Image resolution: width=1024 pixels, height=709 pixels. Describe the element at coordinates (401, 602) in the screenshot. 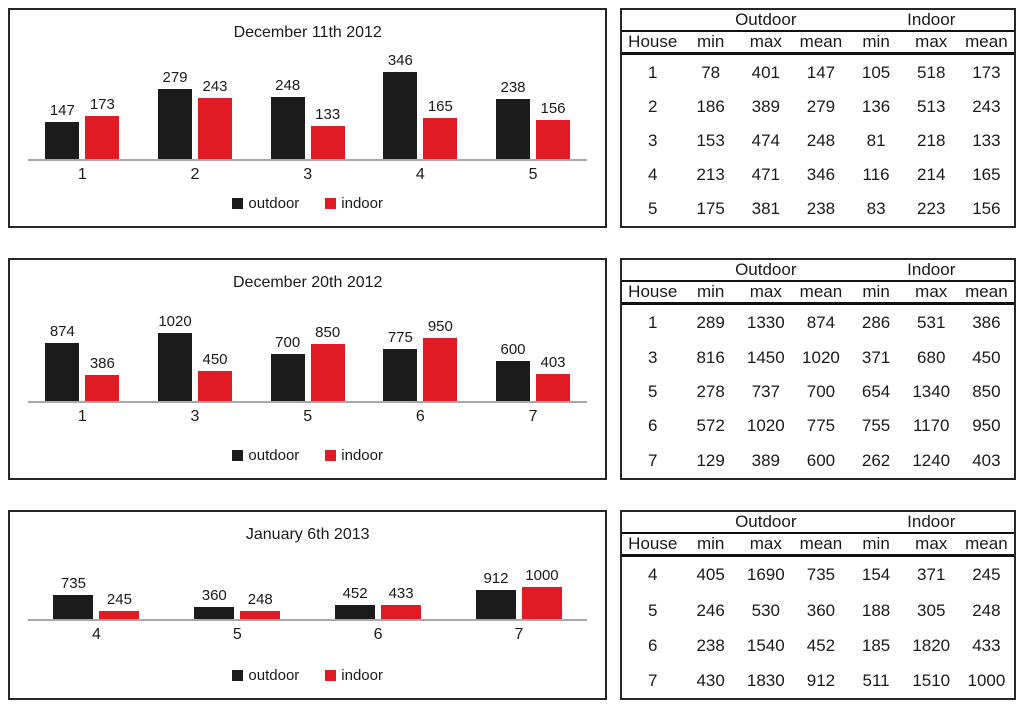

I see `bar-with-label: 433` at that location.